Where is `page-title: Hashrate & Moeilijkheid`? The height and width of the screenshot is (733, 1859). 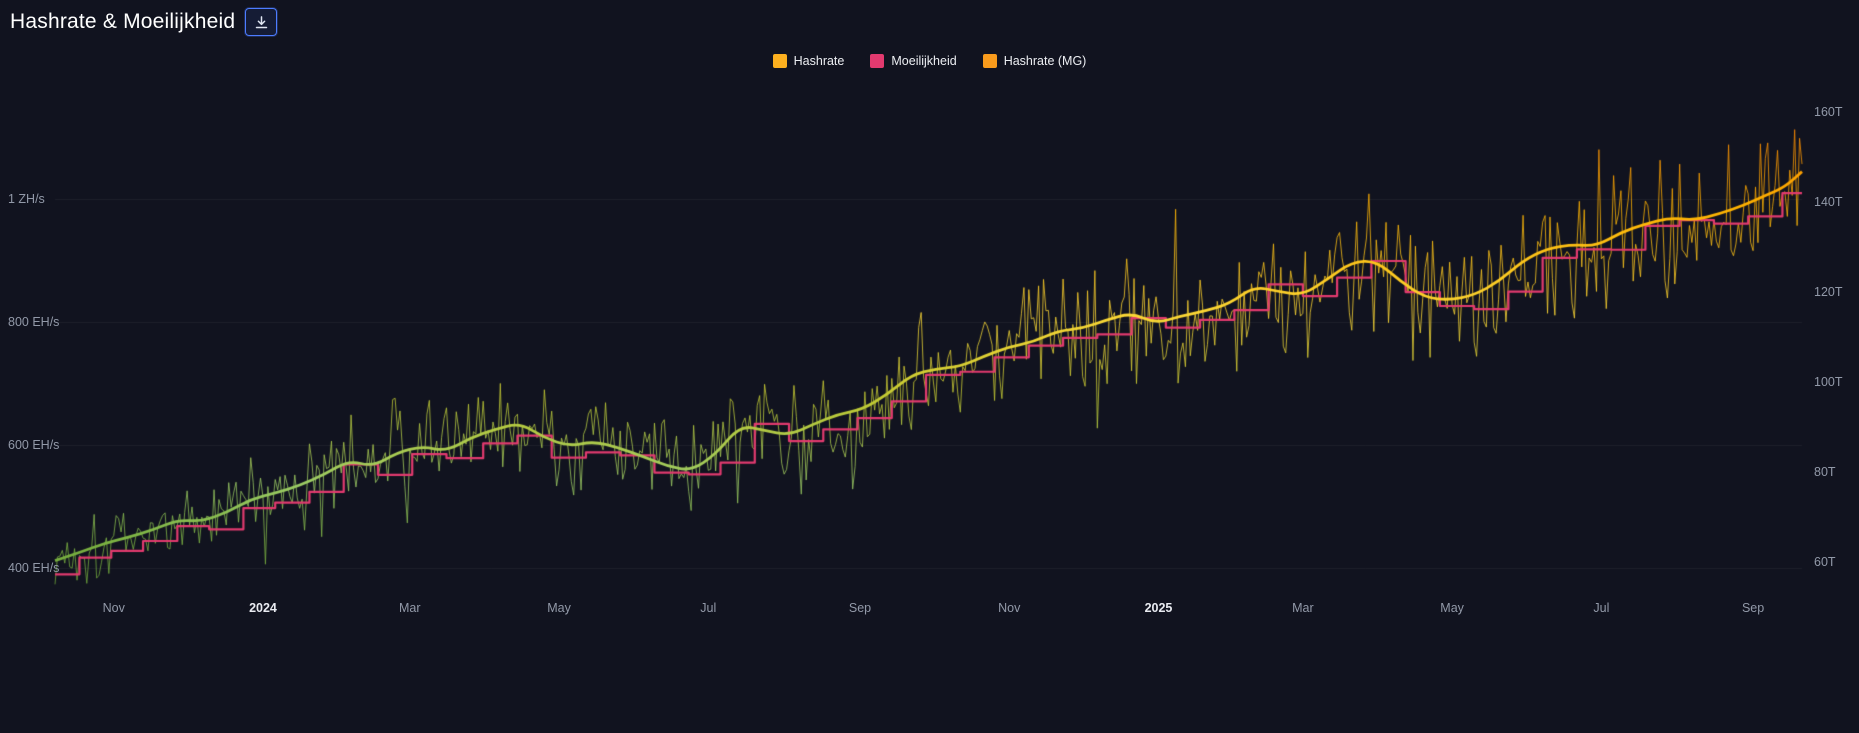
page-title: Hashrate & Moeilijkheid is located at coordinates (123, 21).